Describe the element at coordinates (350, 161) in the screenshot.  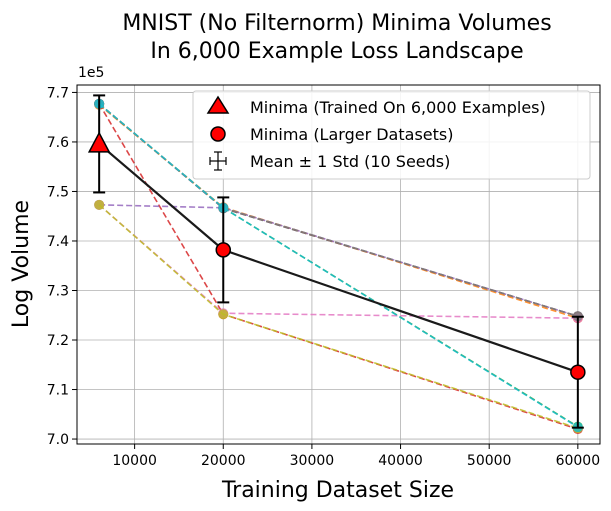
I see `legend-label-mean: Mean ± 1 Std (10 Seeds)` at that location.